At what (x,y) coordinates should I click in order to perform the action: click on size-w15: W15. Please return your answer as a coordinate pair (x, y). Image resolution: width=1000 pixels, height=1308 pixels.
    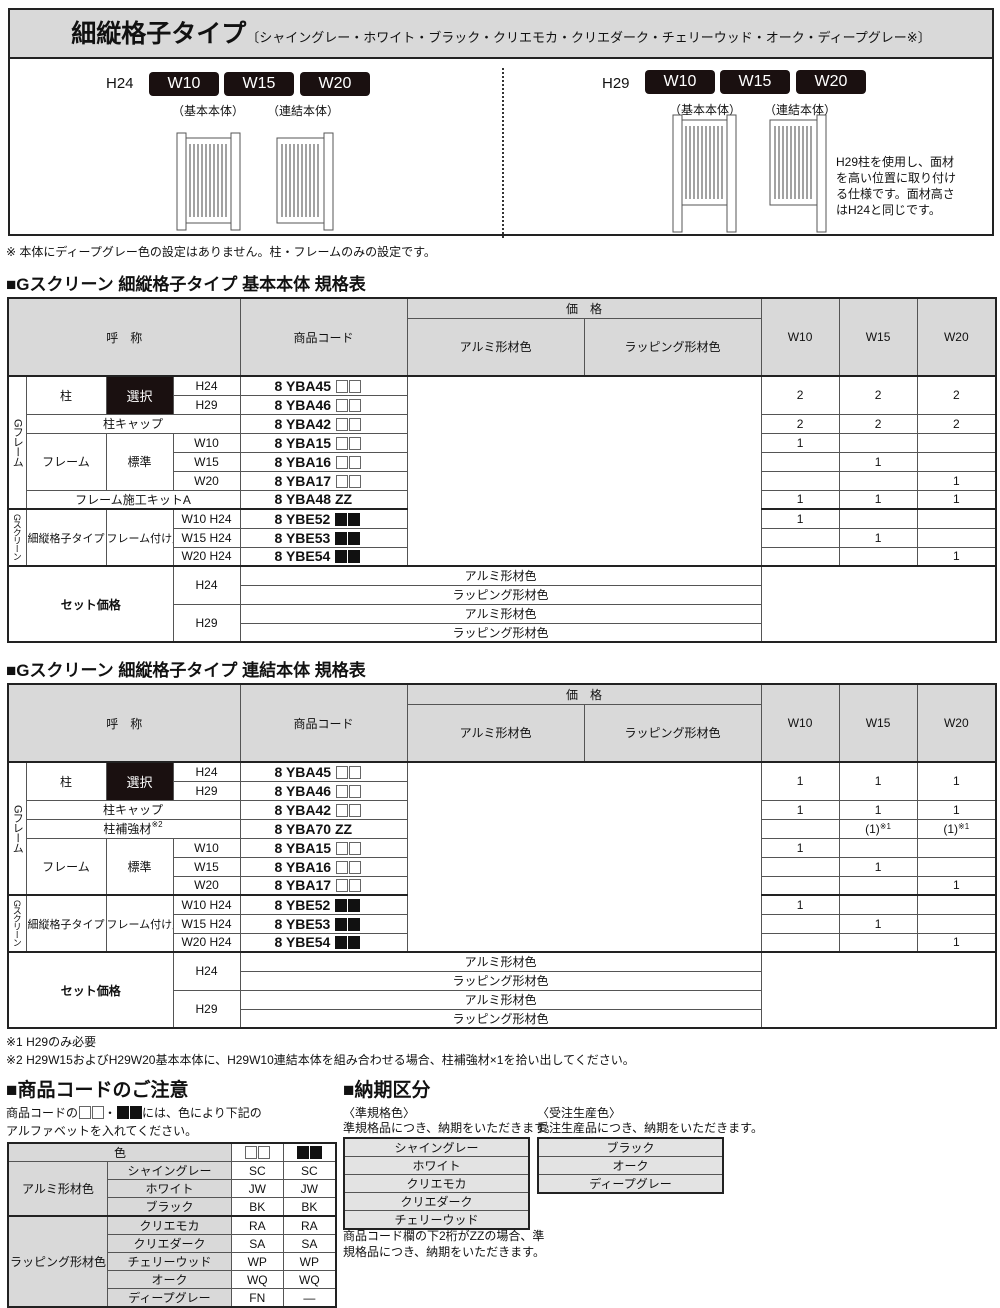
    Looking at the image, I should click on (206, 461).